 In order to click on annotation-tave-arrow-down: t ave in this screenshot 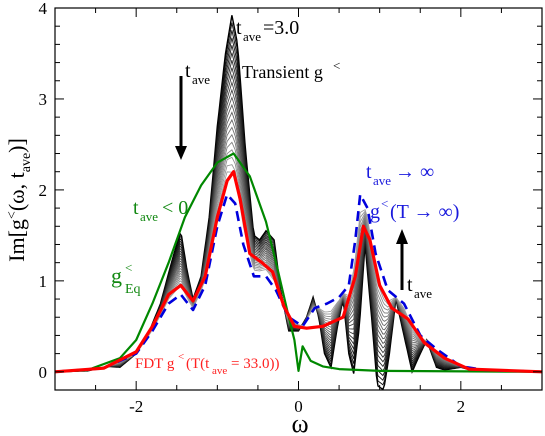, I will do `click(192, 110)`.